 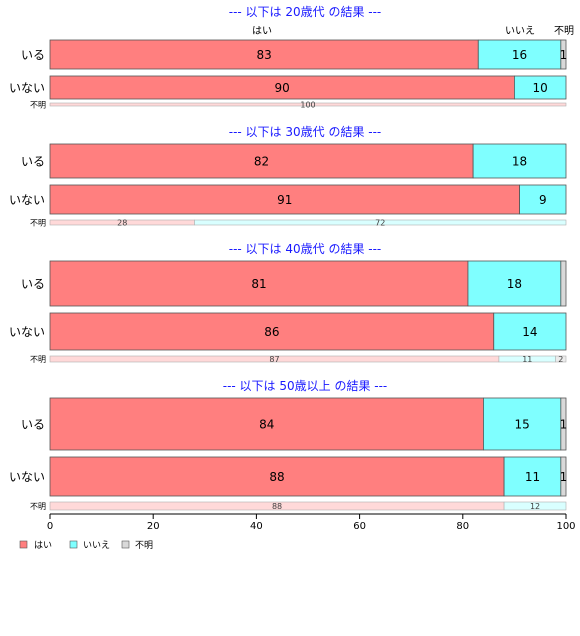 I want to click on row-label-4-1: いる, so click(x=33, y=425).